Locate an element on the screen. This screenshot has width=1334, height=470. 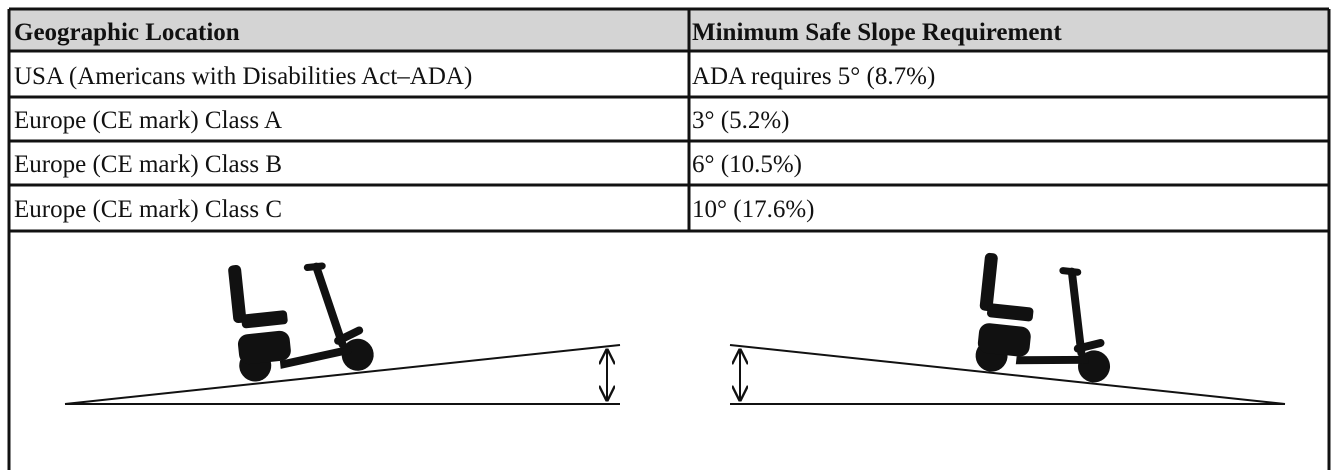
cell: Europe (CE mark) Class A is located at coordinates (148, 120).